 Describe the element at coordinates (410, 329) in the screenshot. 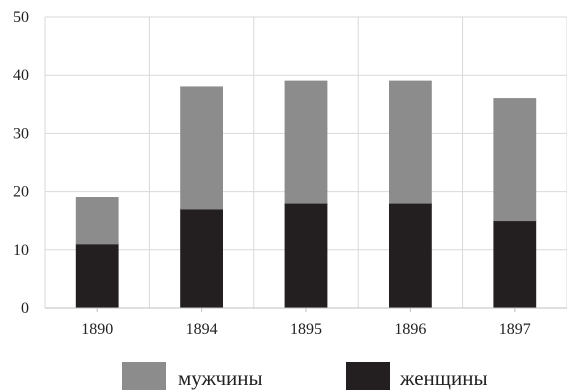

I see `x-tick-label: 1896` at that location.